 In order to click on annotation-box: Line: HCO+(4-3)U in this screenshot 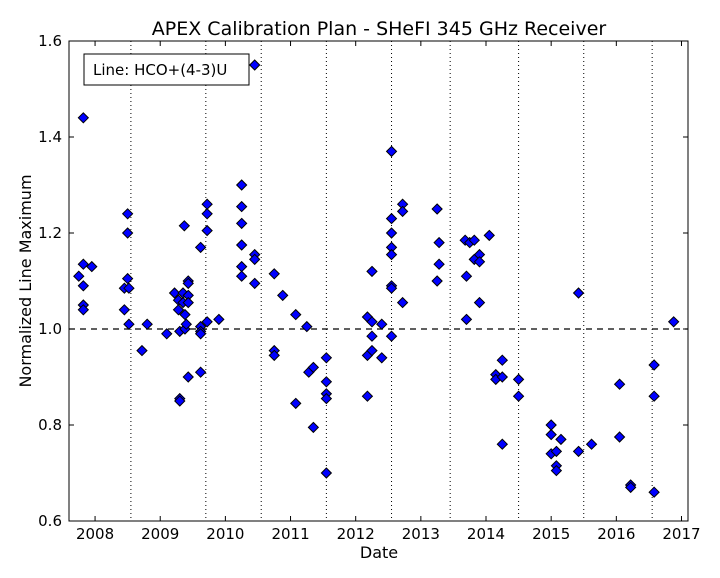, I will do `click(166, 69)`.